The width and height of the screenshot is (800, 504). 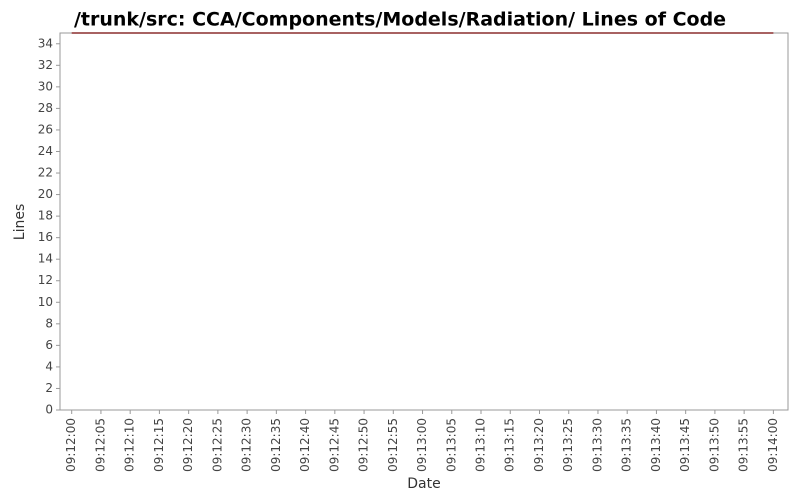 I want to click on y-tick-label: 8, so click(x=49, y=323).